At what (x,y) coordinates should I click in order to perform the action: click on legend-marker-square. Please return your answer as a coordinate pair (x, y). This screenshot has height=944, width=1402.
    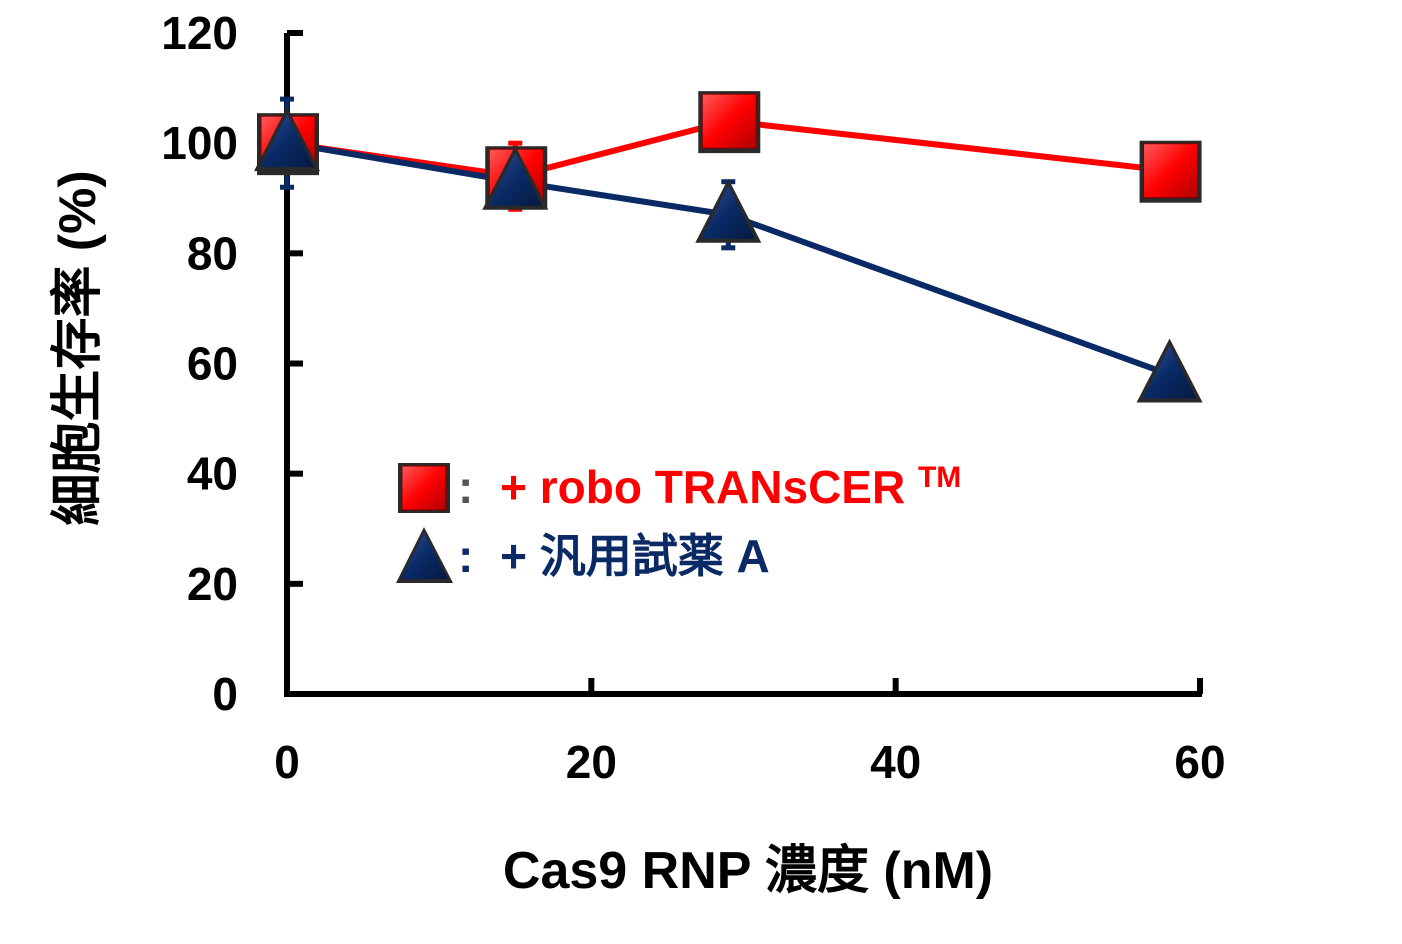
    Looking at the image, I should click on (424, 488).